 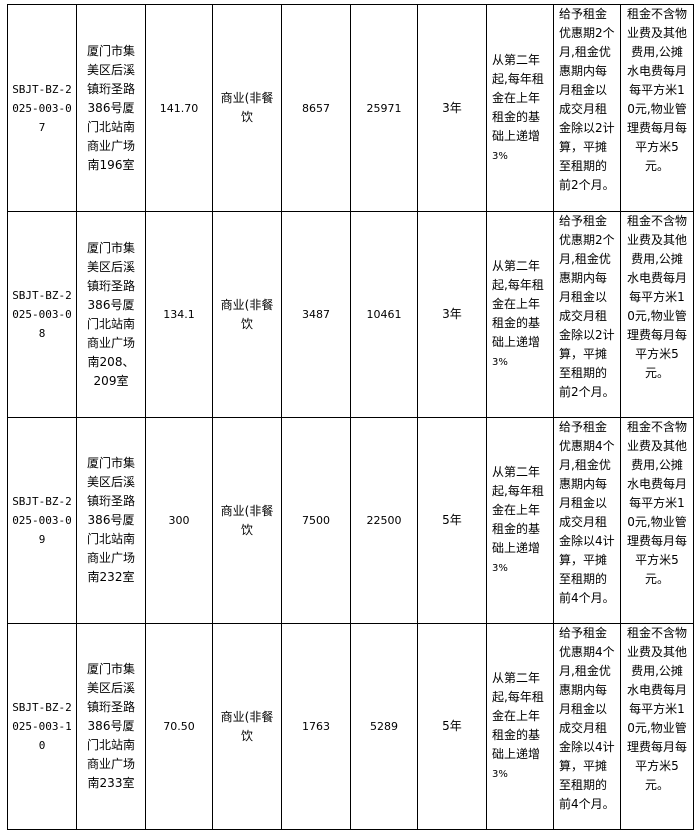 What do you see at coordinates (179, 726) in the screenshot?
I see `area: 70.50` at bounding box center [179, 726].